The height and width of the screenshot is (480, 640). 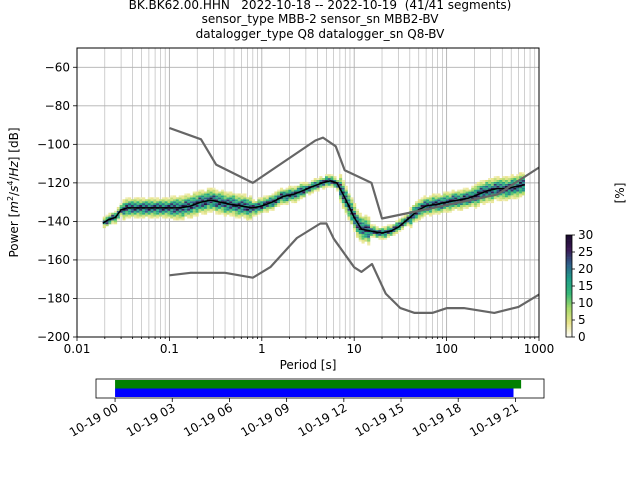 What do you see at coordinates (57, 67) in the screenshot?
I see `y-tick-label: −60` at bounding box center [57, 67].